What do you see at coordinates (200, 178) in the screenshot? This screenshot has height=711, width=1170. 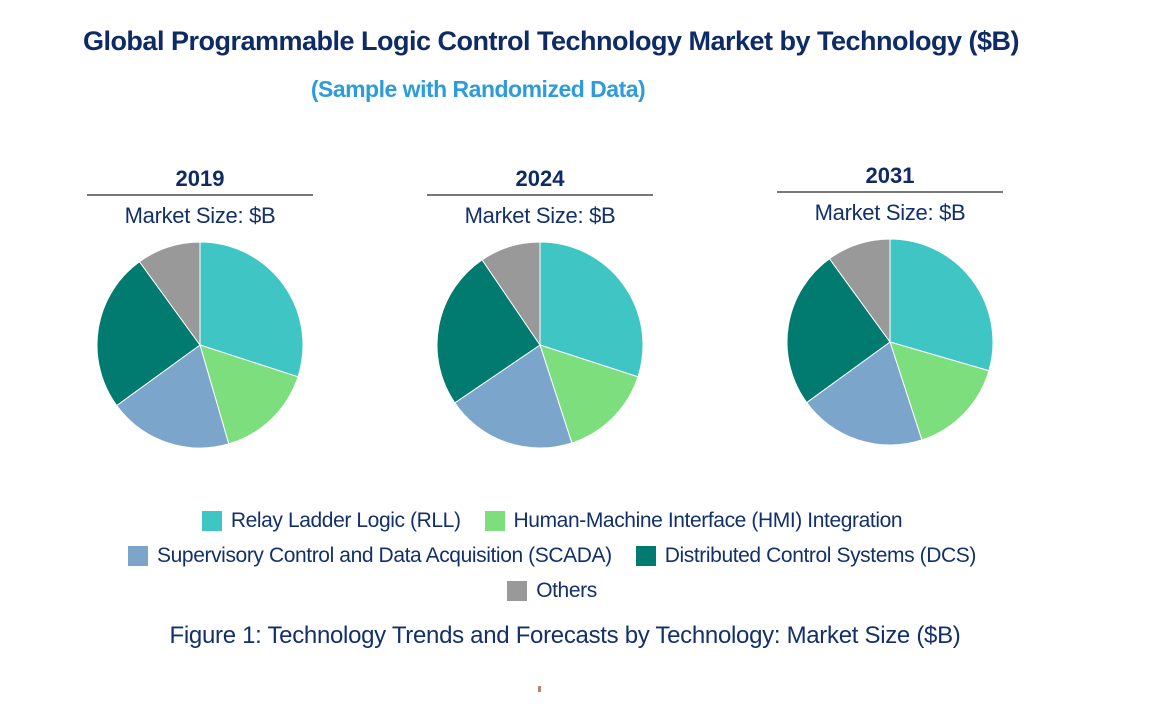 I see `chart-year-label: 2019` at bounding box center [200, 178].